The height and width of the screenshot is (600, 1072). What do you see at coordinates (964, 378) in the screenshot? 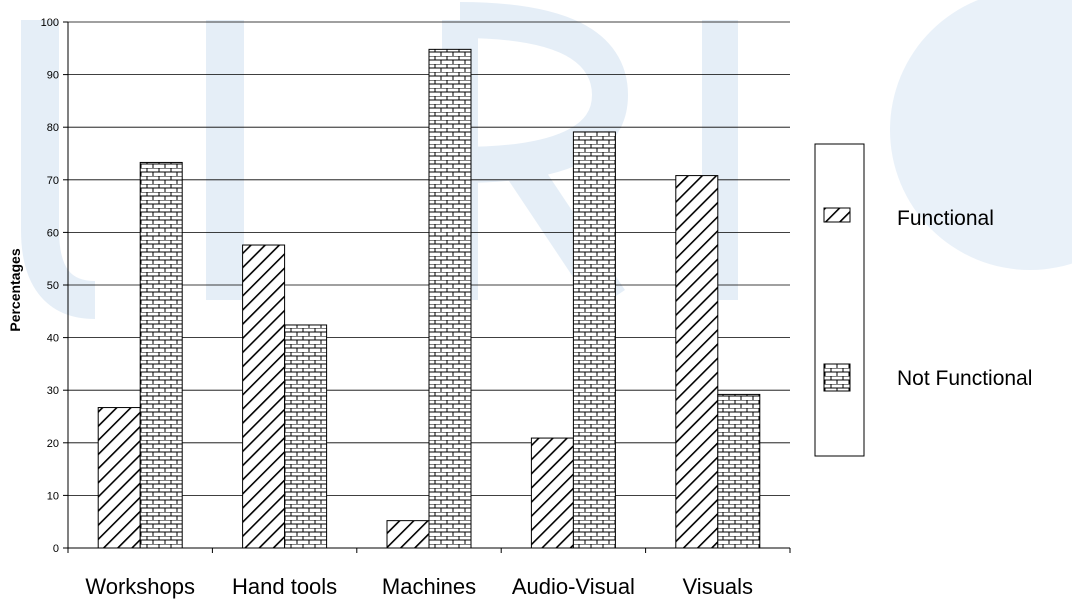
I see `legend-label-not-functional: Not Functional` at bounding box center [964, 378].